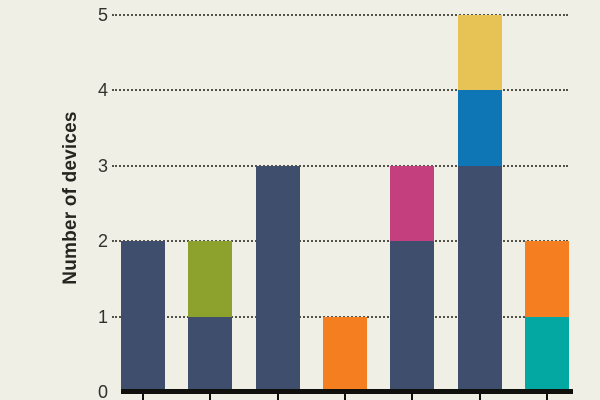  Describe the element at coordinates (479, 278) in the screenshot. I see `bar-6-segment-navy` at that location.